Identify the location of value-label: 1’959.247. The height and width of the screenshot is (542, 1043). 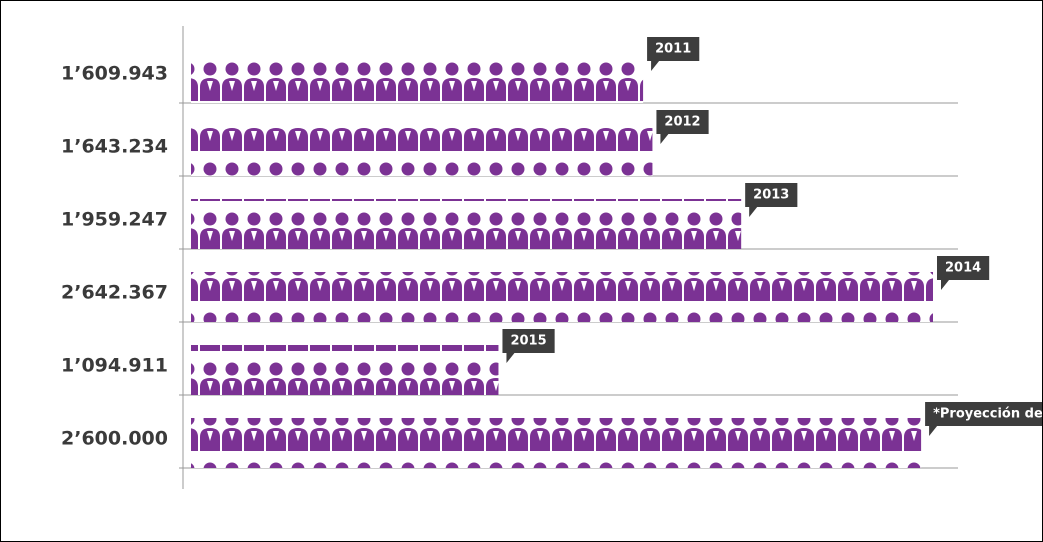
(114, 220).